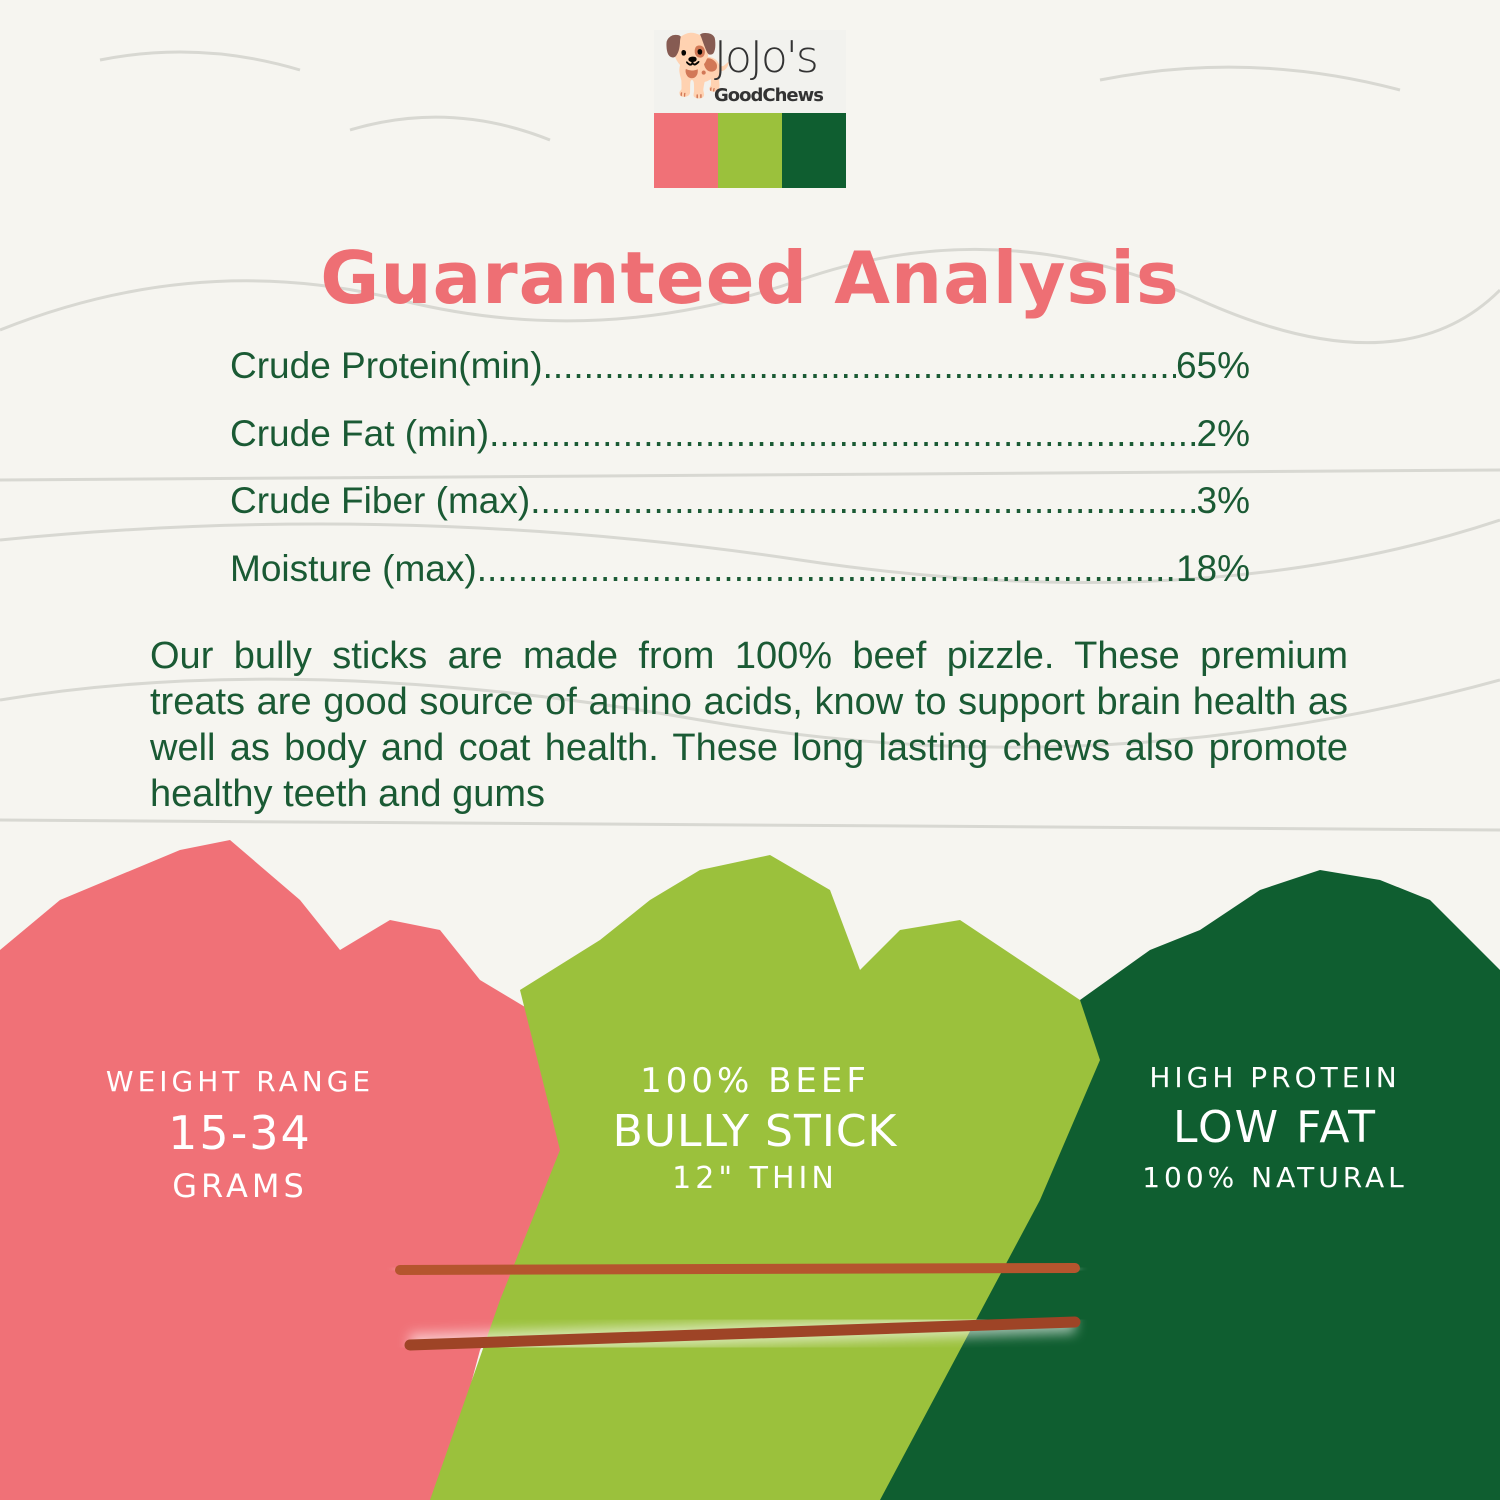  Describe the element at coordinates (755, 1081) in the screenshot. I see `panel-line1: 100% BEEF` at that location.